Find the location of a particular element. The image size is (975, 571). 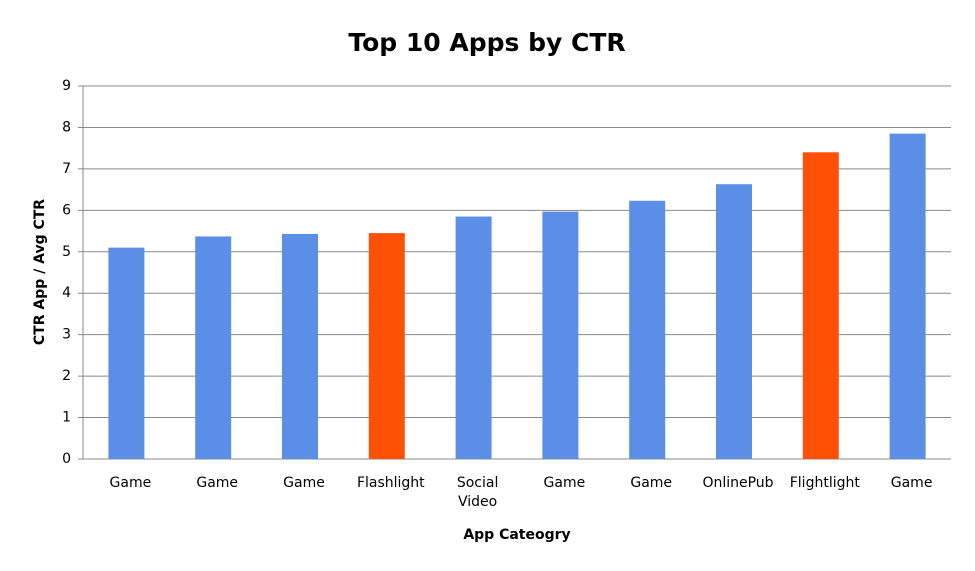

y-tick-label: 2 is located at coordinates (66, 376).